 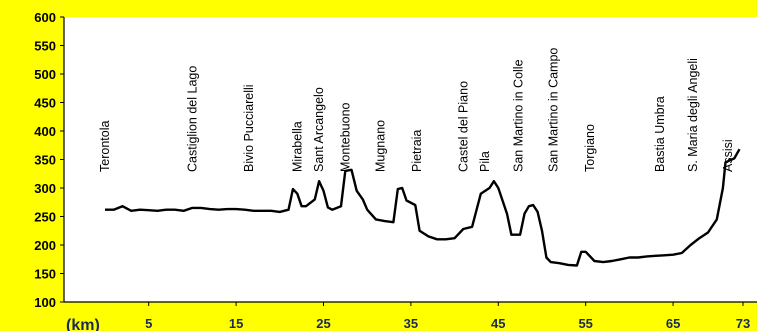 I want to click on y-tick-label: 200, so click(x=45, y=245).